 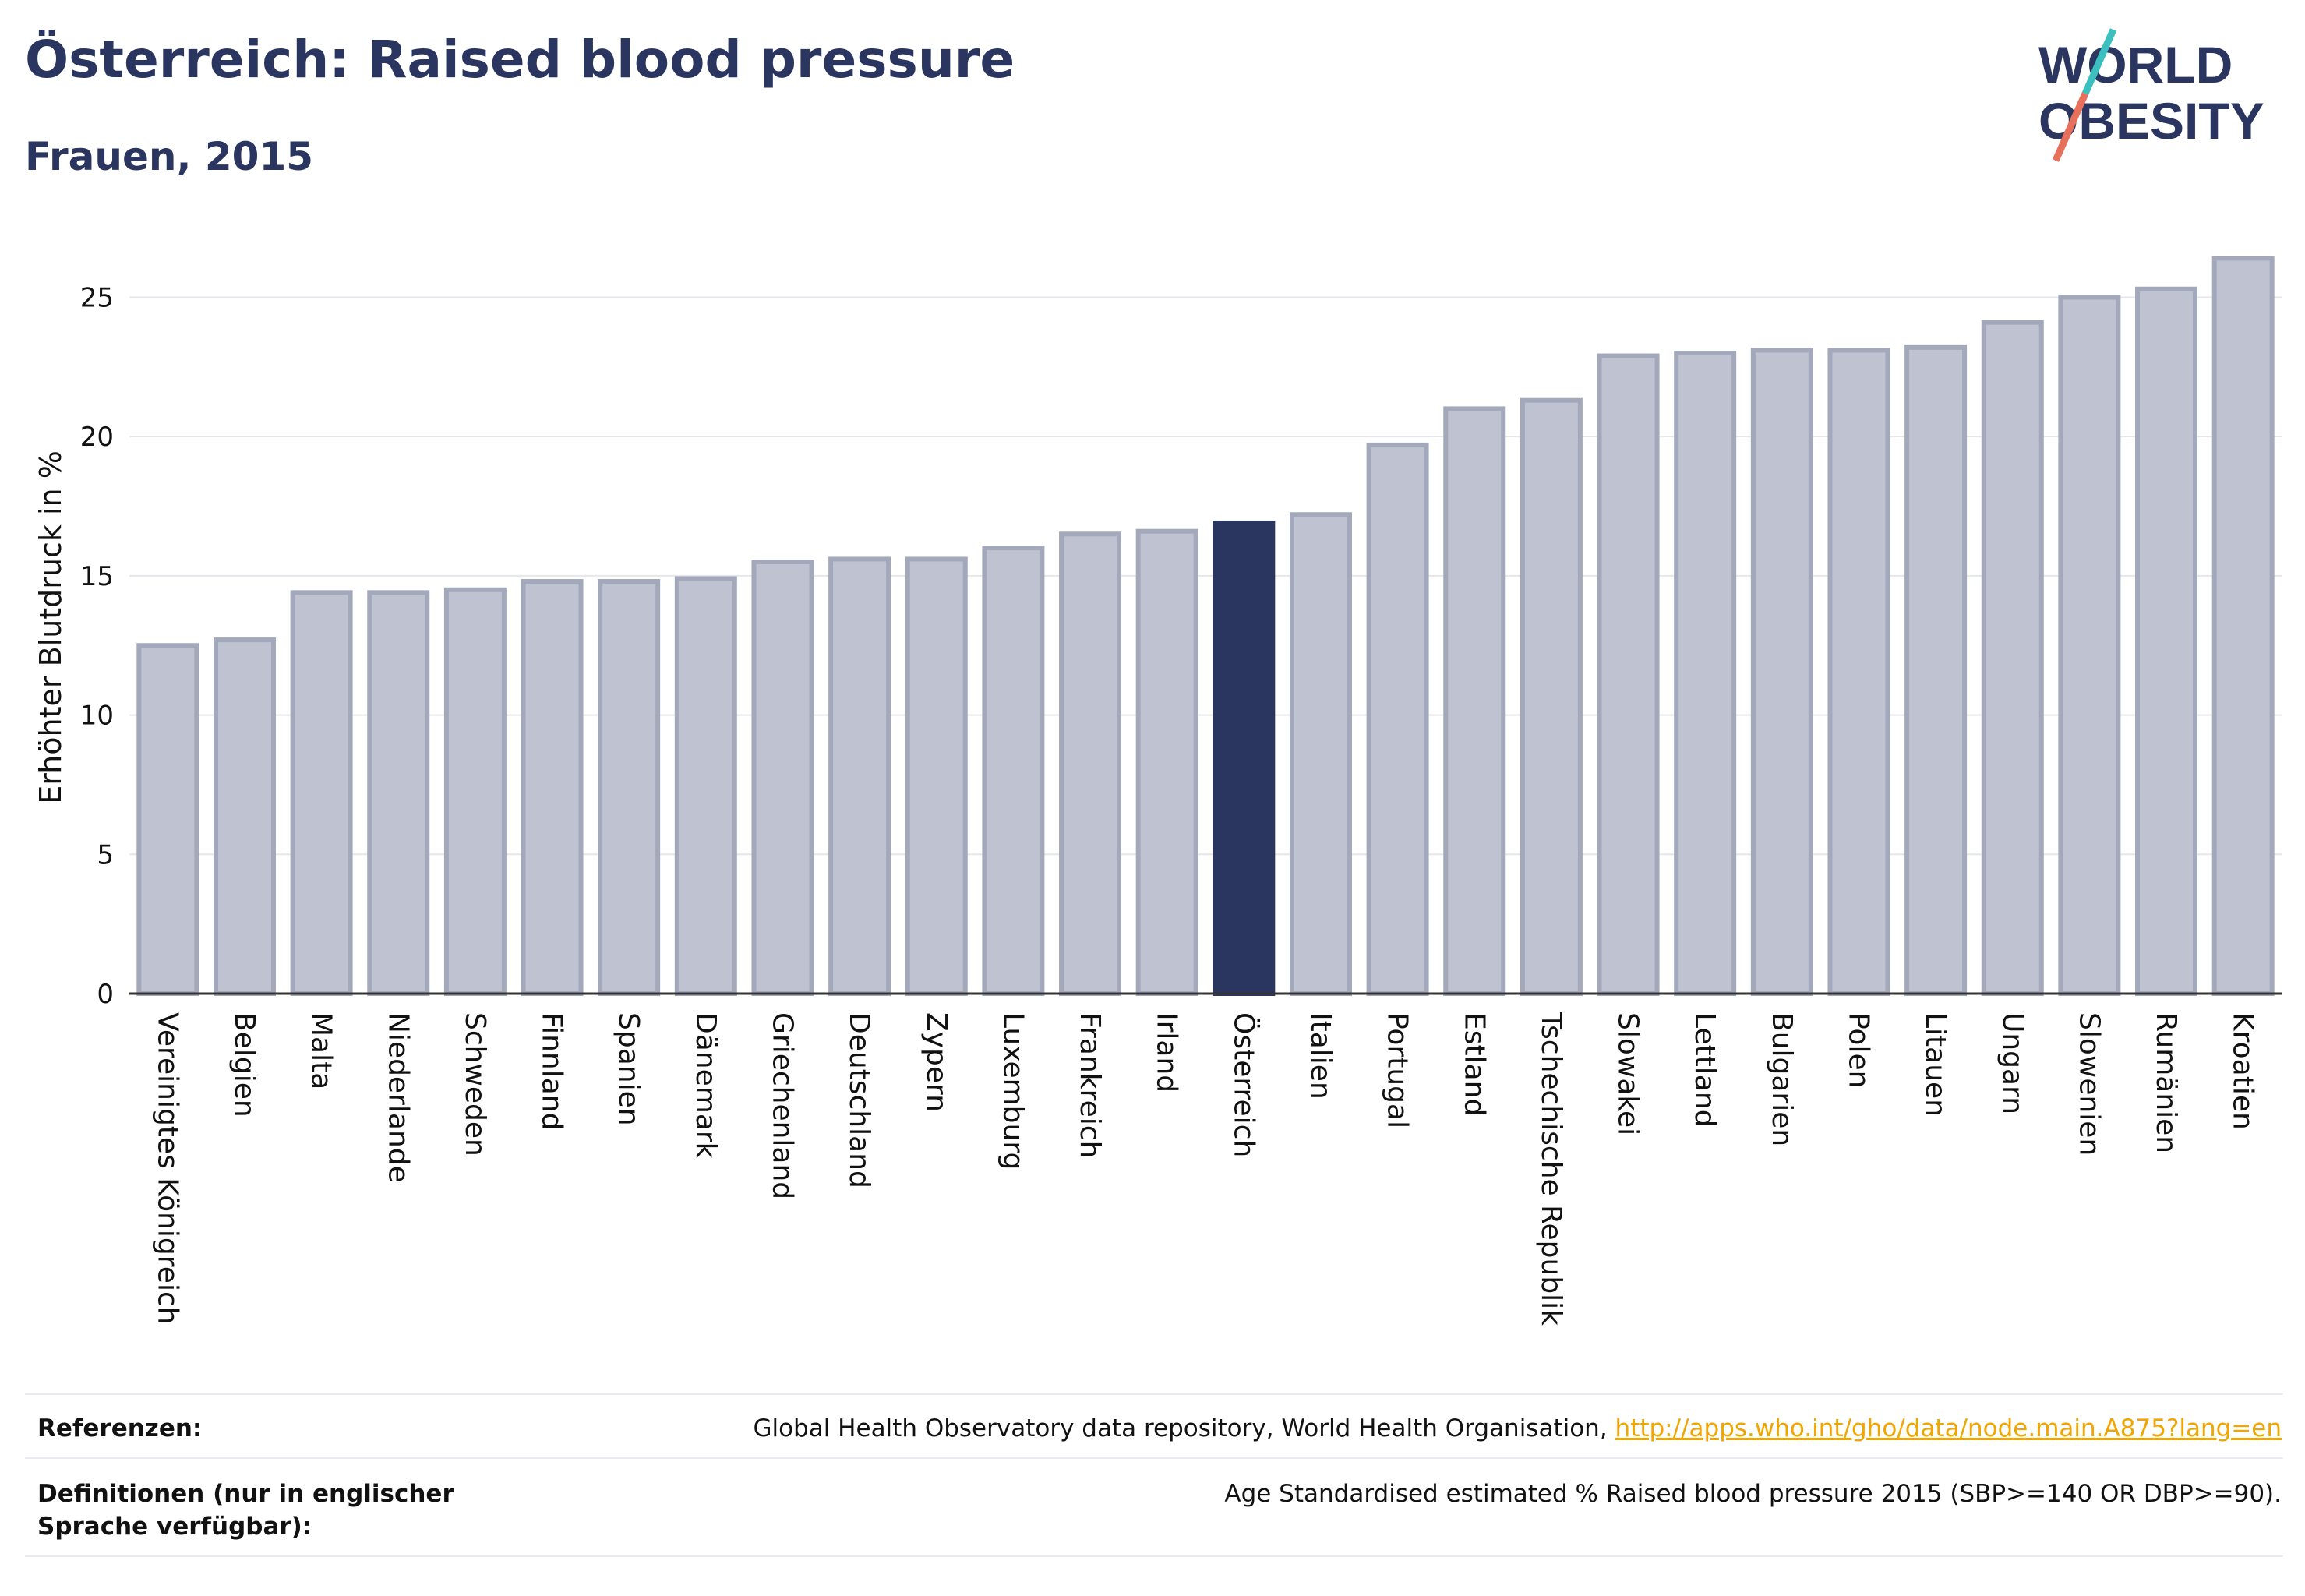 What do you see at coordinates (244, 816) in the screenshot?
I see `bar-belgien` at bounding box center [244, 816].